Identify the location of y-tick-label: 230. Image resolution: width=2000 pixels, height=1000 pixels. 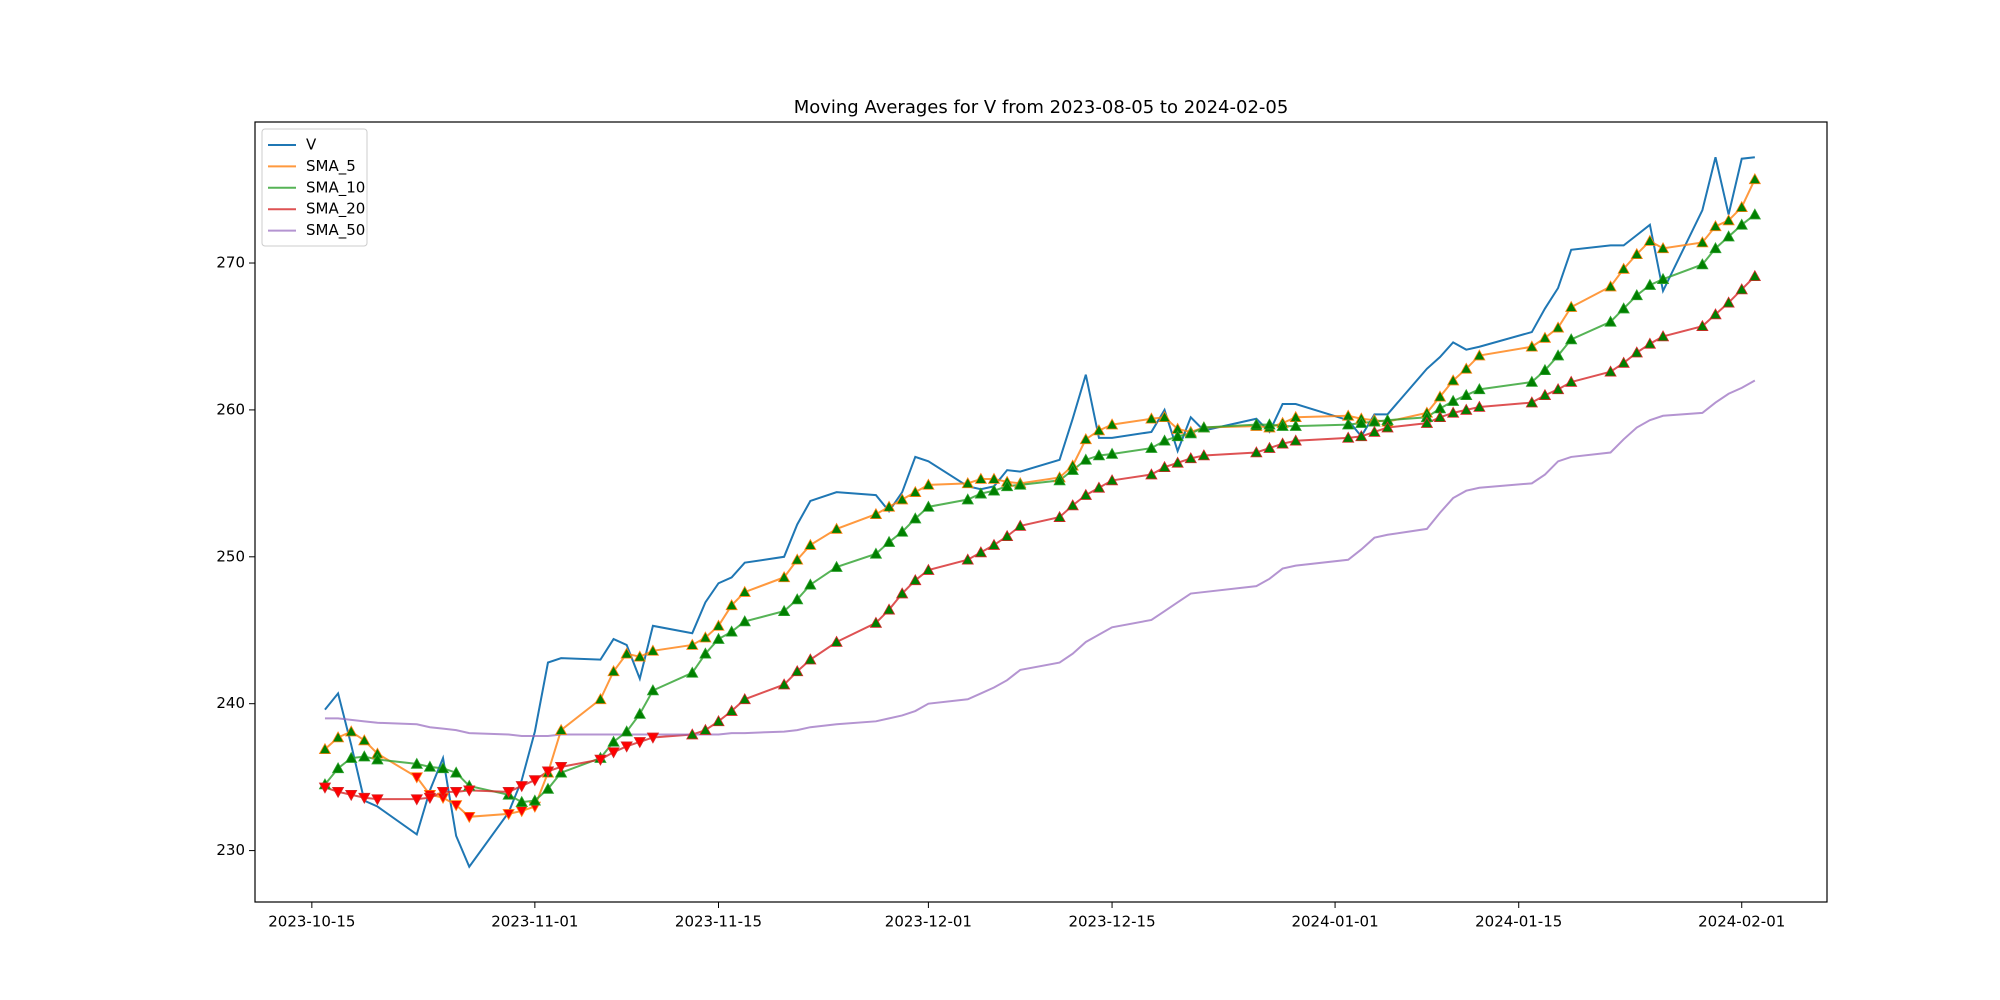
(230, 850).